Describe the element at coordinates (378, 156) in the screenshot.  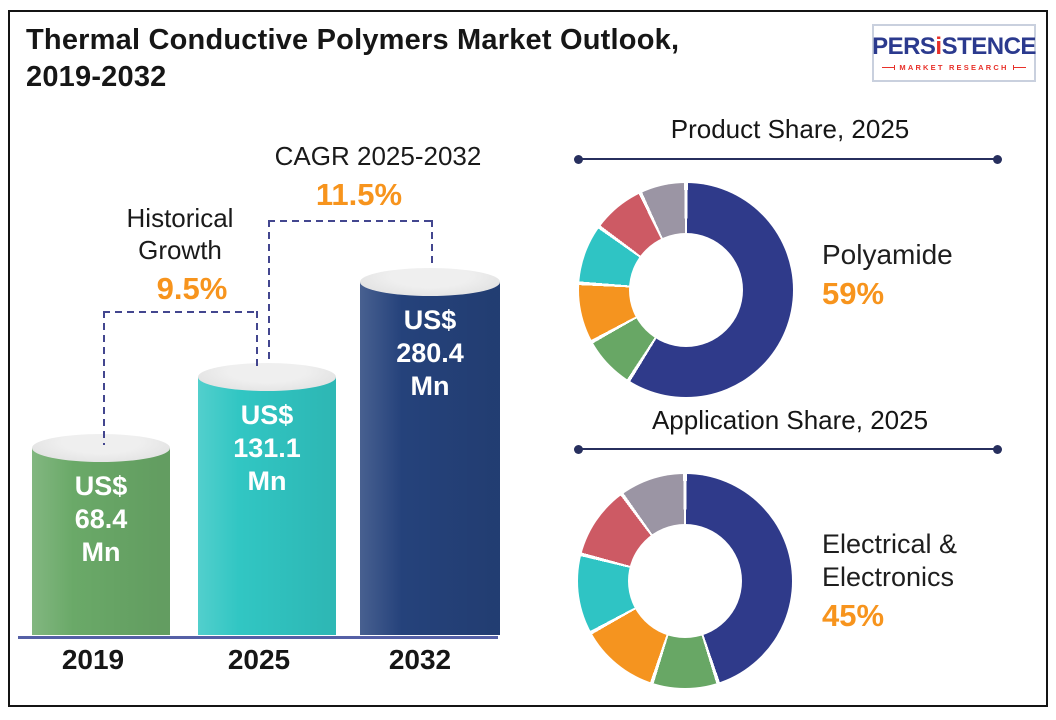
I see `cagr-annotation-label: CAGR 2025-2032` at that location.